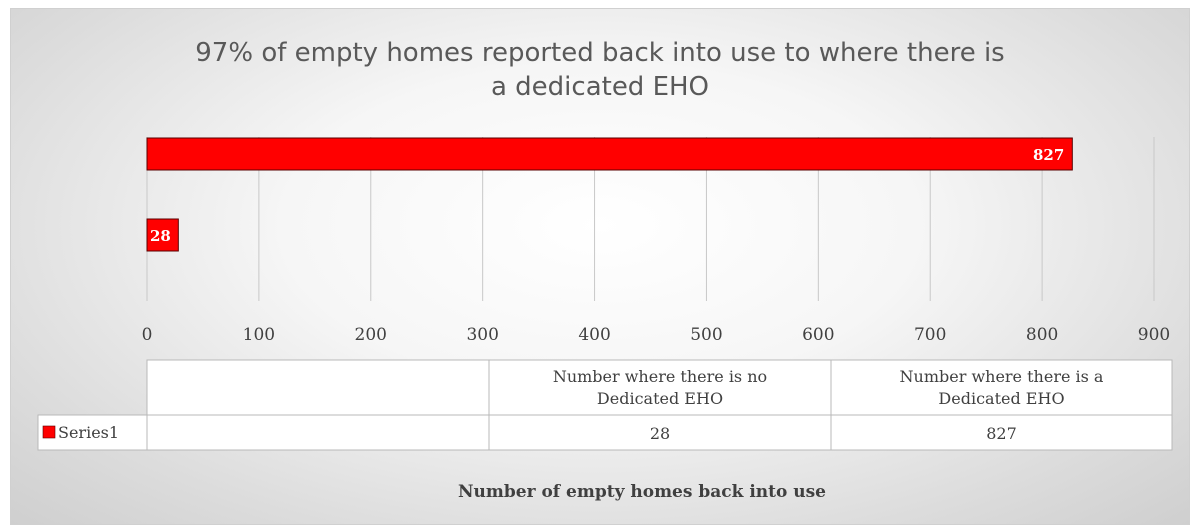 The width and height of the screenshot is (1198, 531). I want to click on table-header-label: Number where there is a, so click(1002, 376).